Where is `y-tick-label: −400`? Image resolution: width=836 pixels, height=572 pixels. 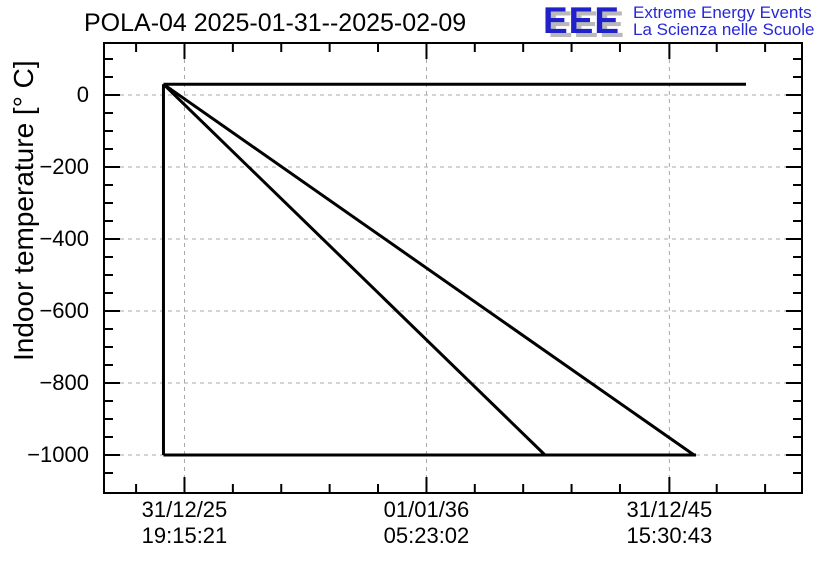 y-tick-label: −400 is located at coordinates (64, 238).